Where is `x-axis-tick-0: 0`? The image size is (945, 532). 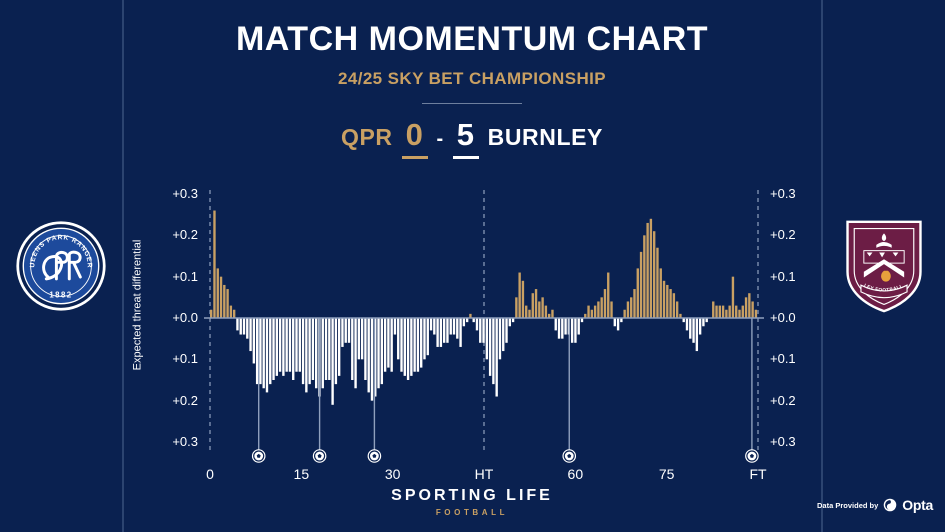 x-axis-tick-0: 0 is located at coordinates (210, 474).